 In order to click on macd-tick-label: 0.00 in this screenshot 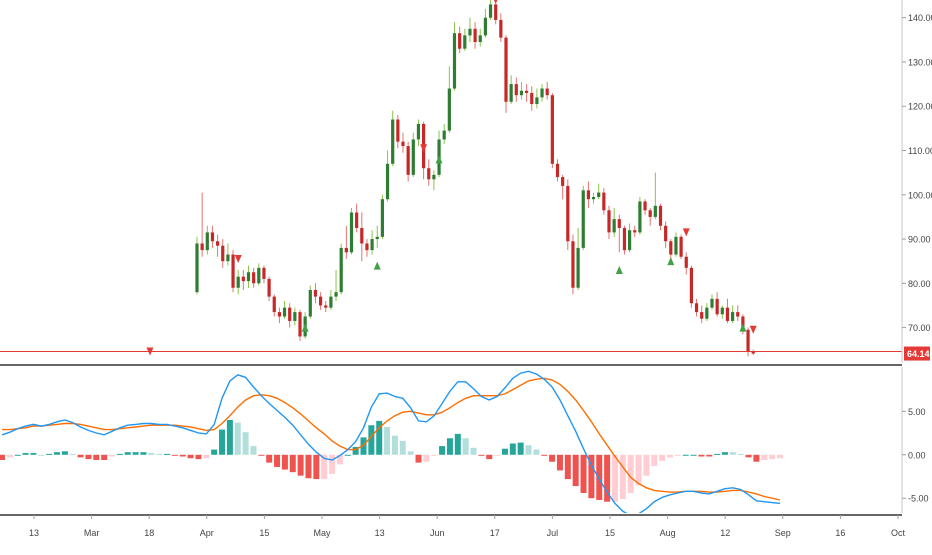, I will do `click(917, 455)`.